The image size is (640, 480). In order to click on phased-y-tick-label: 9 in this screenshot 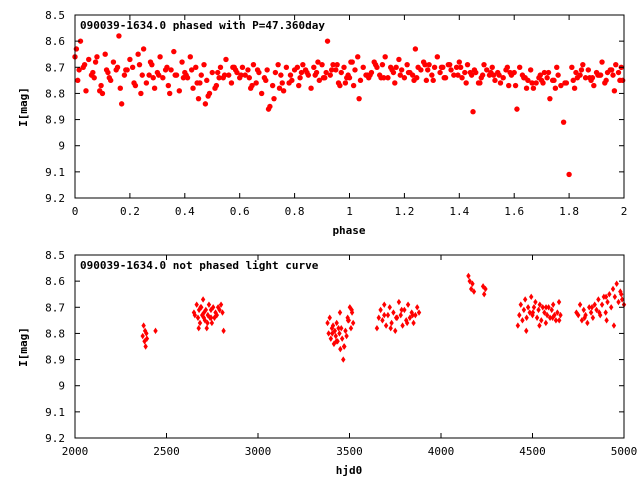, I will do `click(61, 146)`.